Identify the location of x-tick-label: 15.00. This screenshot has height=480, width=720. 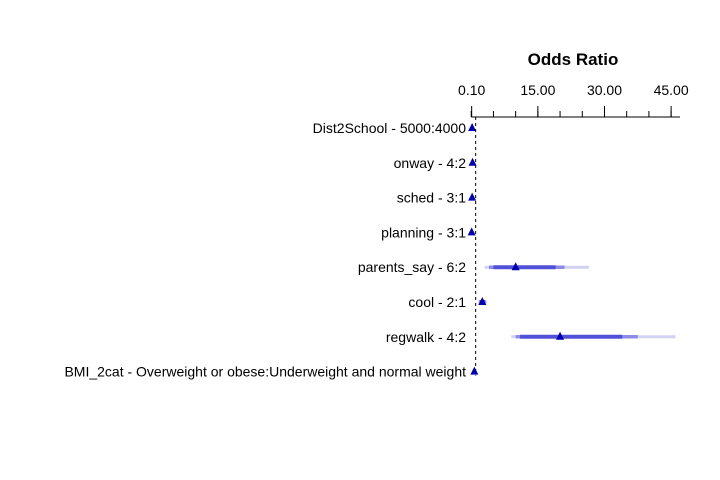
(537, 90).